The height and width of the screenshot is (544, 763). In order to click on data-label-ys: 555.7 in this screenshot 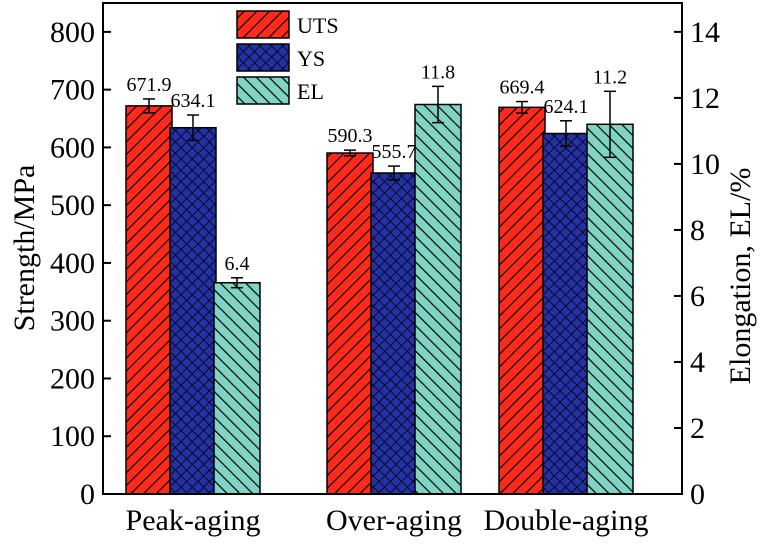, I will do `click(394, 152)`.